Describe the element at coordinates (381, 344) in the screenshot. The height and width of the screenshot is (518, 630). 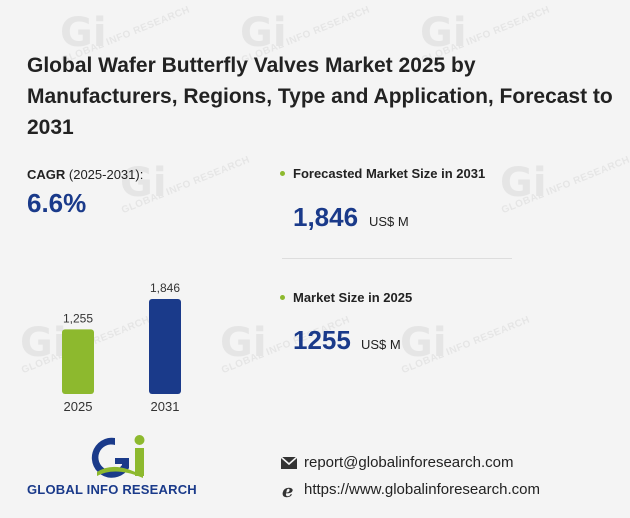
I see `current-size-unit: US$ M` at that location.